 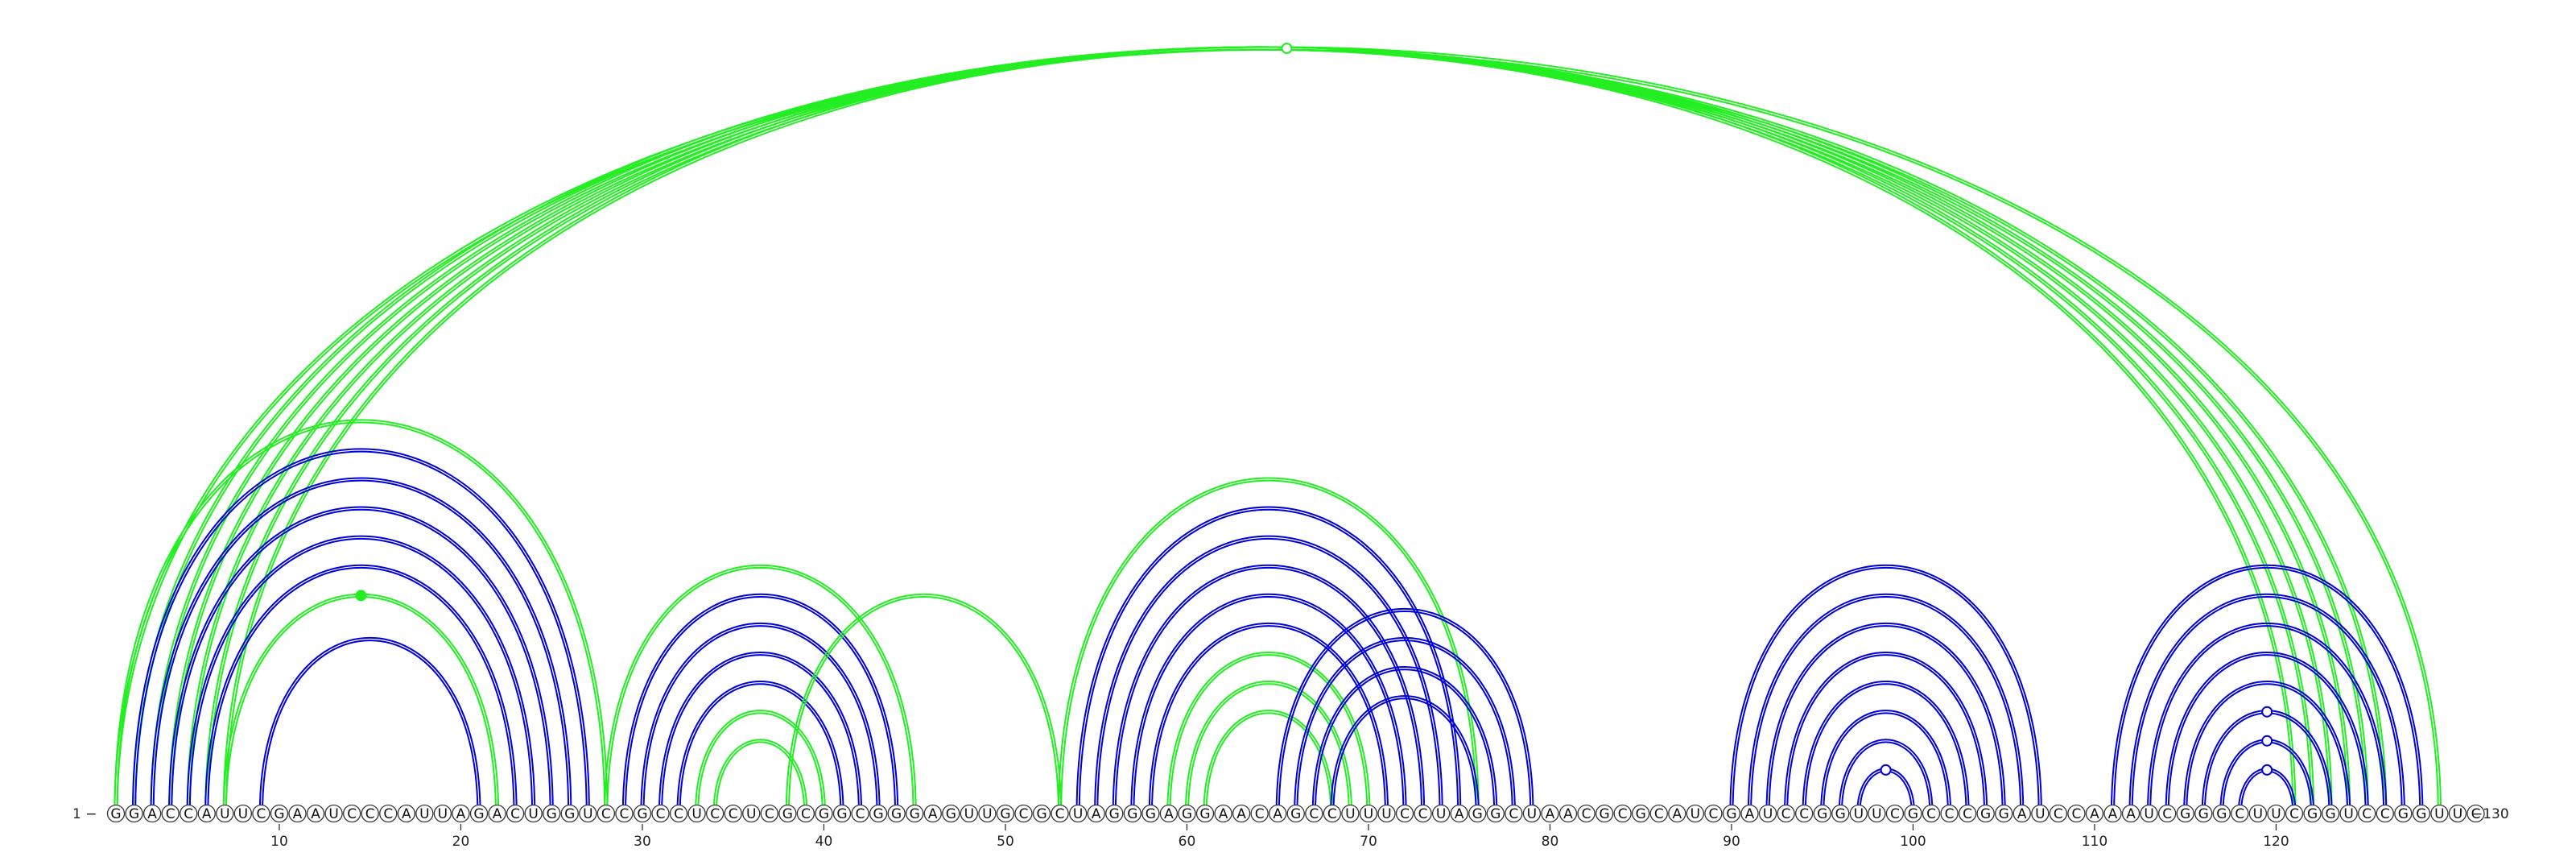 What do you see at coordinates (2312, 813) in the screenshot?
I see `nucleotide-122: G` at bounding box center [2312, 813].